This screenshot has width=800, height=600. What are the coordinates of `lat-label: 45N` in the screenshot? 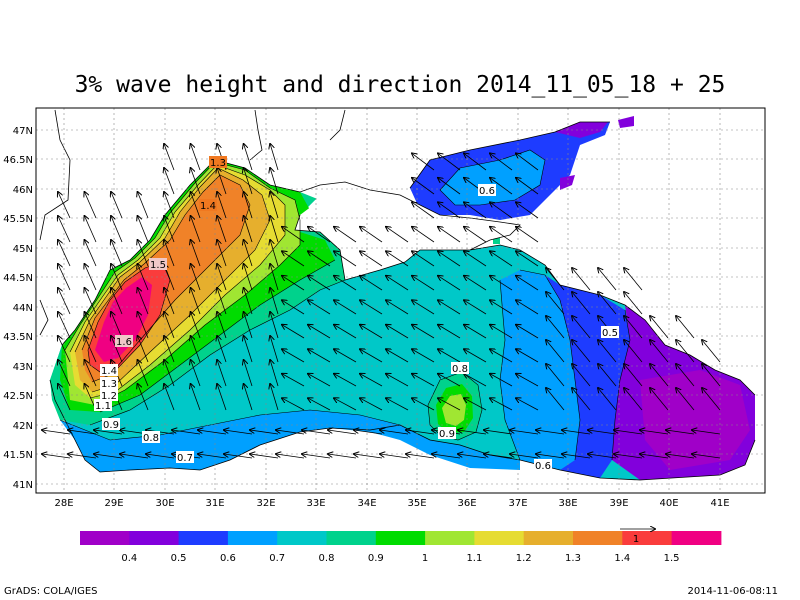 It's located at (23, 249).